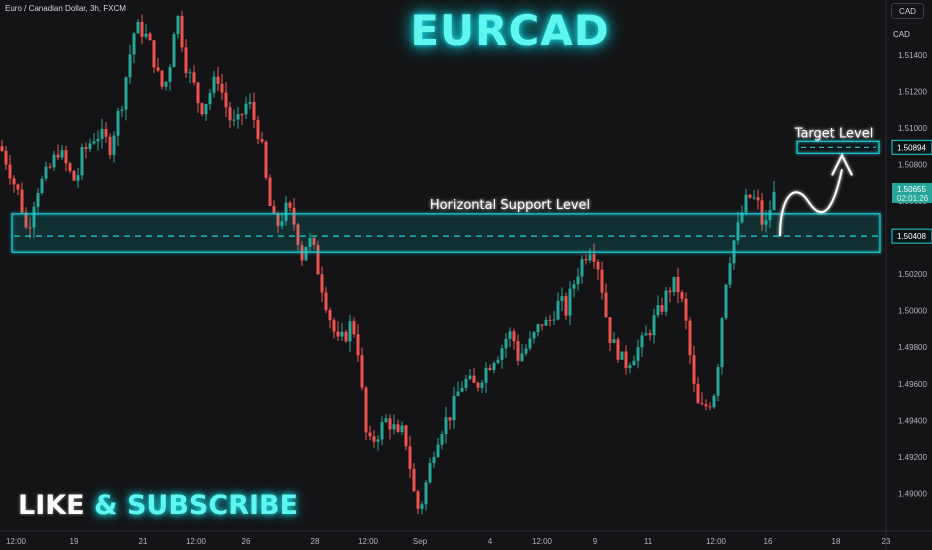 The image size is (932, 550). I want to click on currency-button: CAD, so click(907, 11).